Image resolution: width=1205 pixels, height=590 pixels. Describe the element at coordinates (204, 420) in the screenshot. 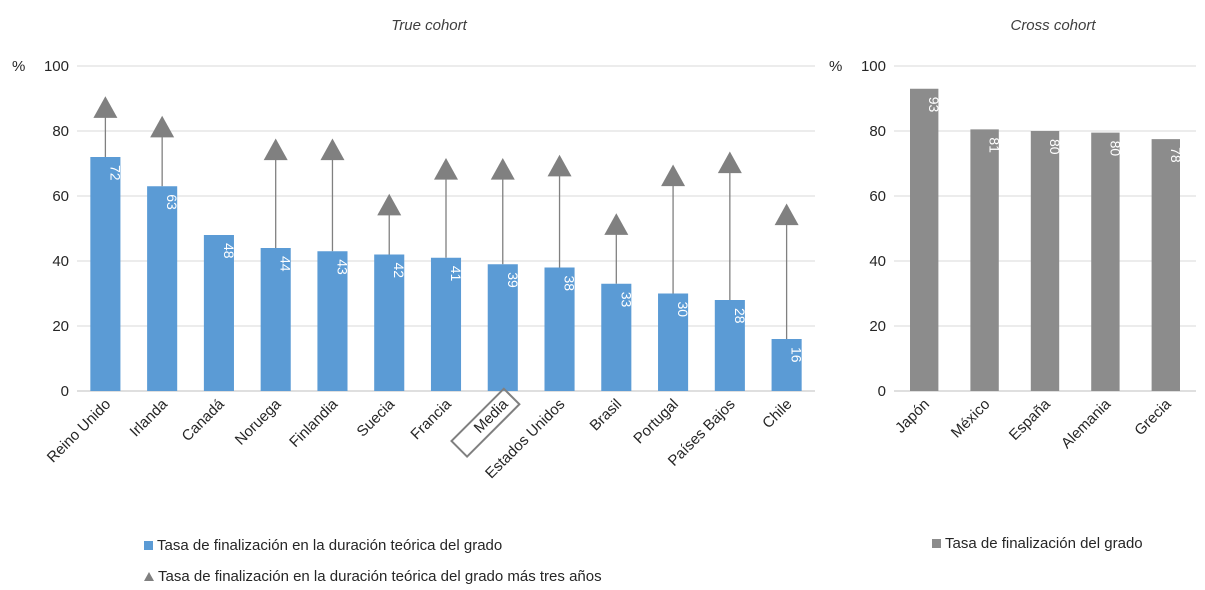

I see `x-tick-label: Canadá` at that location.